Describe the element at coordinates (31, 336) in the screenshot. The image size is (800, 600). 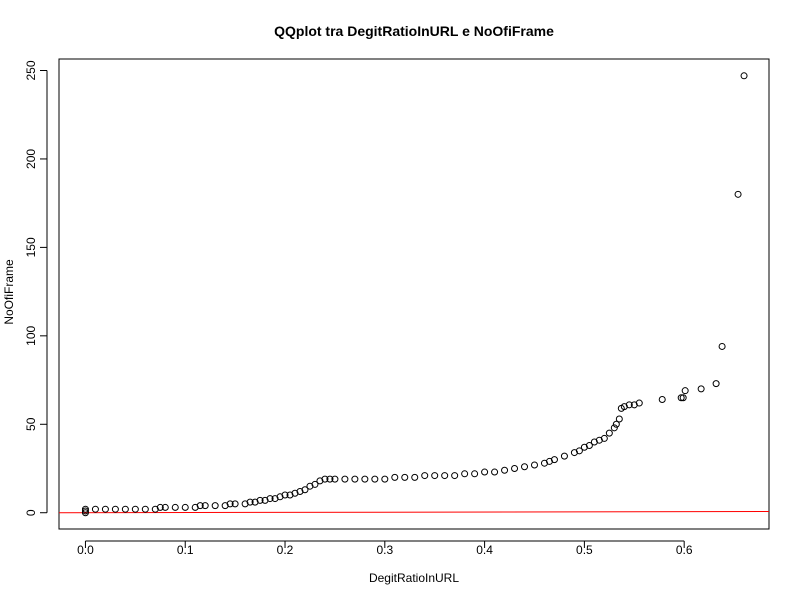
I see `y-tick-label: 100` at that location.